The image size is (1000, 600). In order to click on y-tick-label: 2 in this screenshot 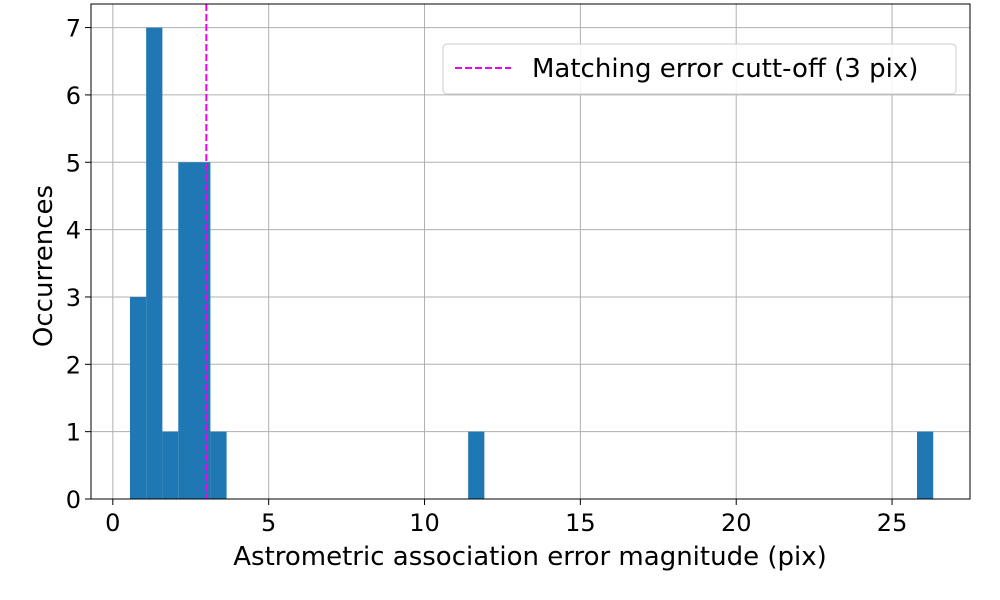, I will do `click(73, 365)`.